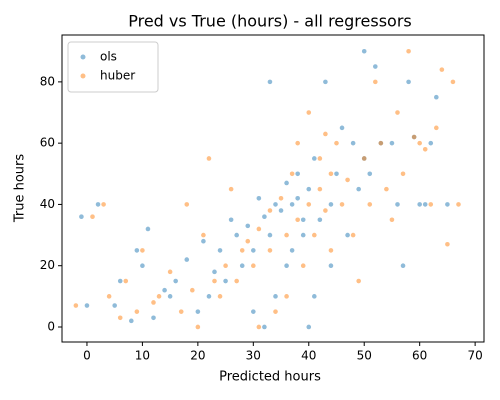 The width and height of the screenshot is (500, 400). I want to click on x-tick-label: 60, so click(419, 356).